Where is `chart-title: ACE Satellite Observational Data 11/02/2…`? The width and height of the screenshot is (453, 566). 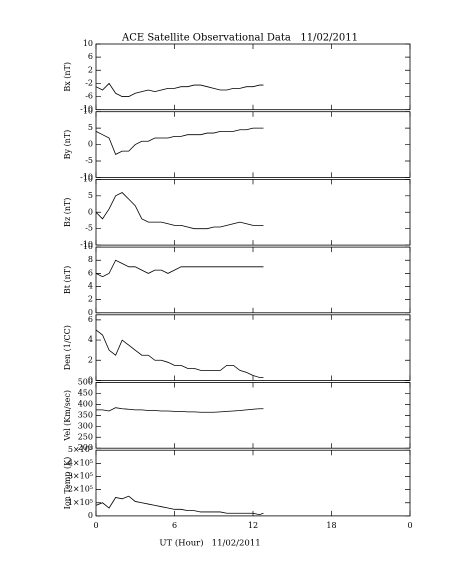 chart-title: ACE Satellite Observational Data 11/02/2… is located at coordinates (239, 38).